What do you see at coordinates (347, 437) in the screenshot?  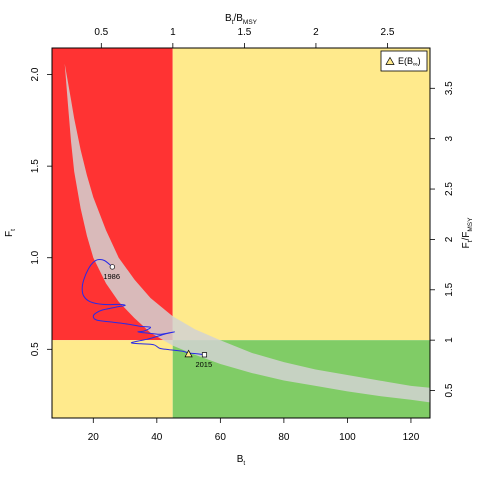 I see `x-tick-label-4: 100` at bounding box center [347, 437].